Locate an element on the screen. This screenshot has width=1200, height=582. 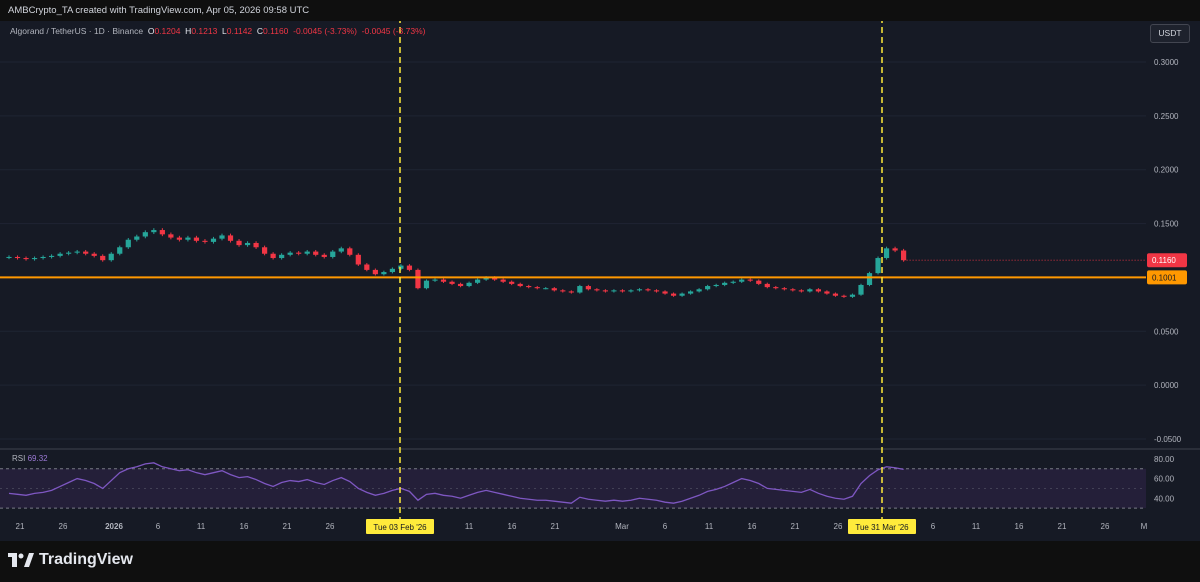
symbol-title: Algorand / TetherUS · 1D · Binance is located at coordinates (77, 31).